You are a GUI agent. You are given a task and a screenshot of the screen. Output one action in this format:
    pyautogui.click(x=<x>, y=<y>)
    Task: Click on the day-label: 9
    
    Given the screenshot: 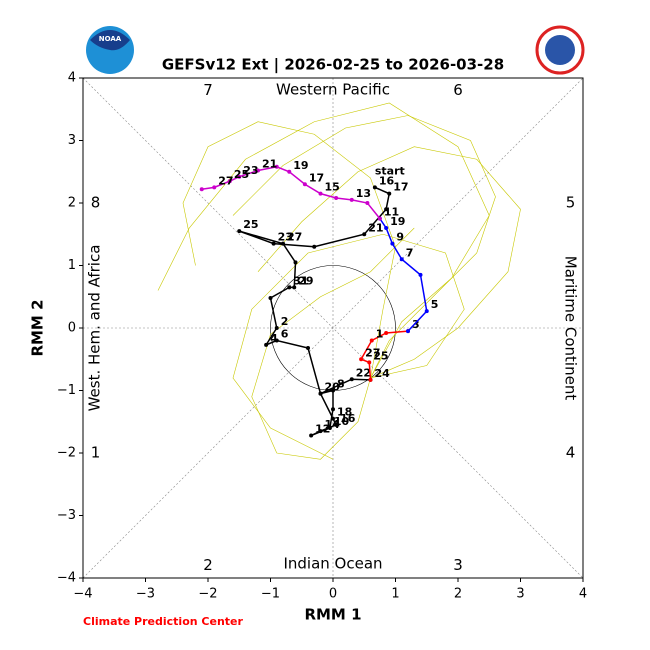 What is the action you would take?
    pyautogui.click(x=400, y=237)
    